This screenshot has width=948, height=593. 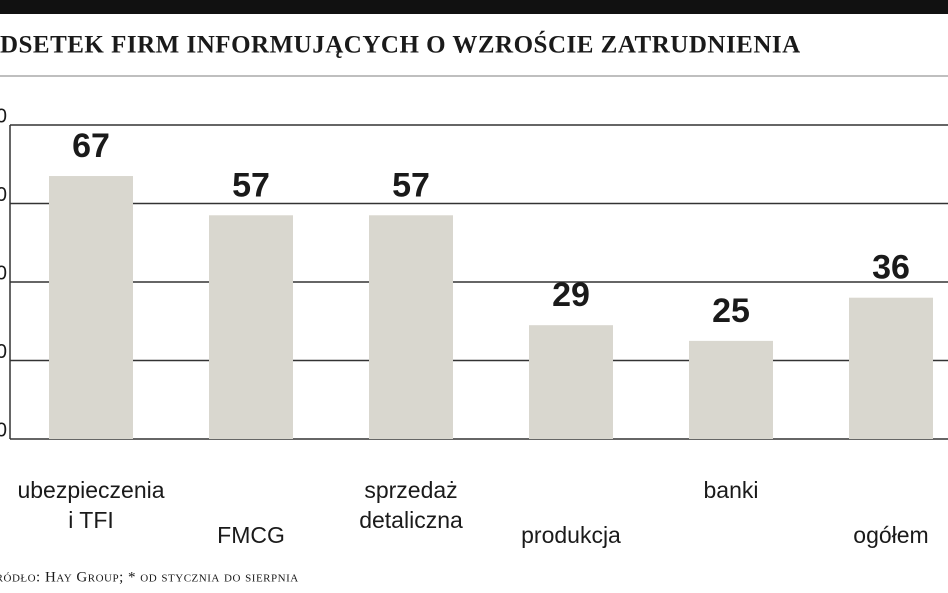 What do you see at coordinates (3, 195) in the screenshot?
I see `y-tick-label: 60` at bounding box center [3, 195].